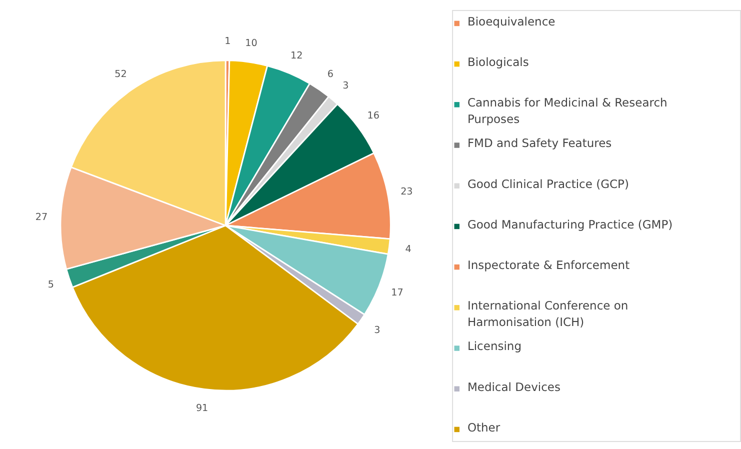 The height and width of the screenshot is (449, 741). What do you see at coordinates (296, 56) in the screenshot?
I see `data-label: 12` at bounding box center [296, 56].